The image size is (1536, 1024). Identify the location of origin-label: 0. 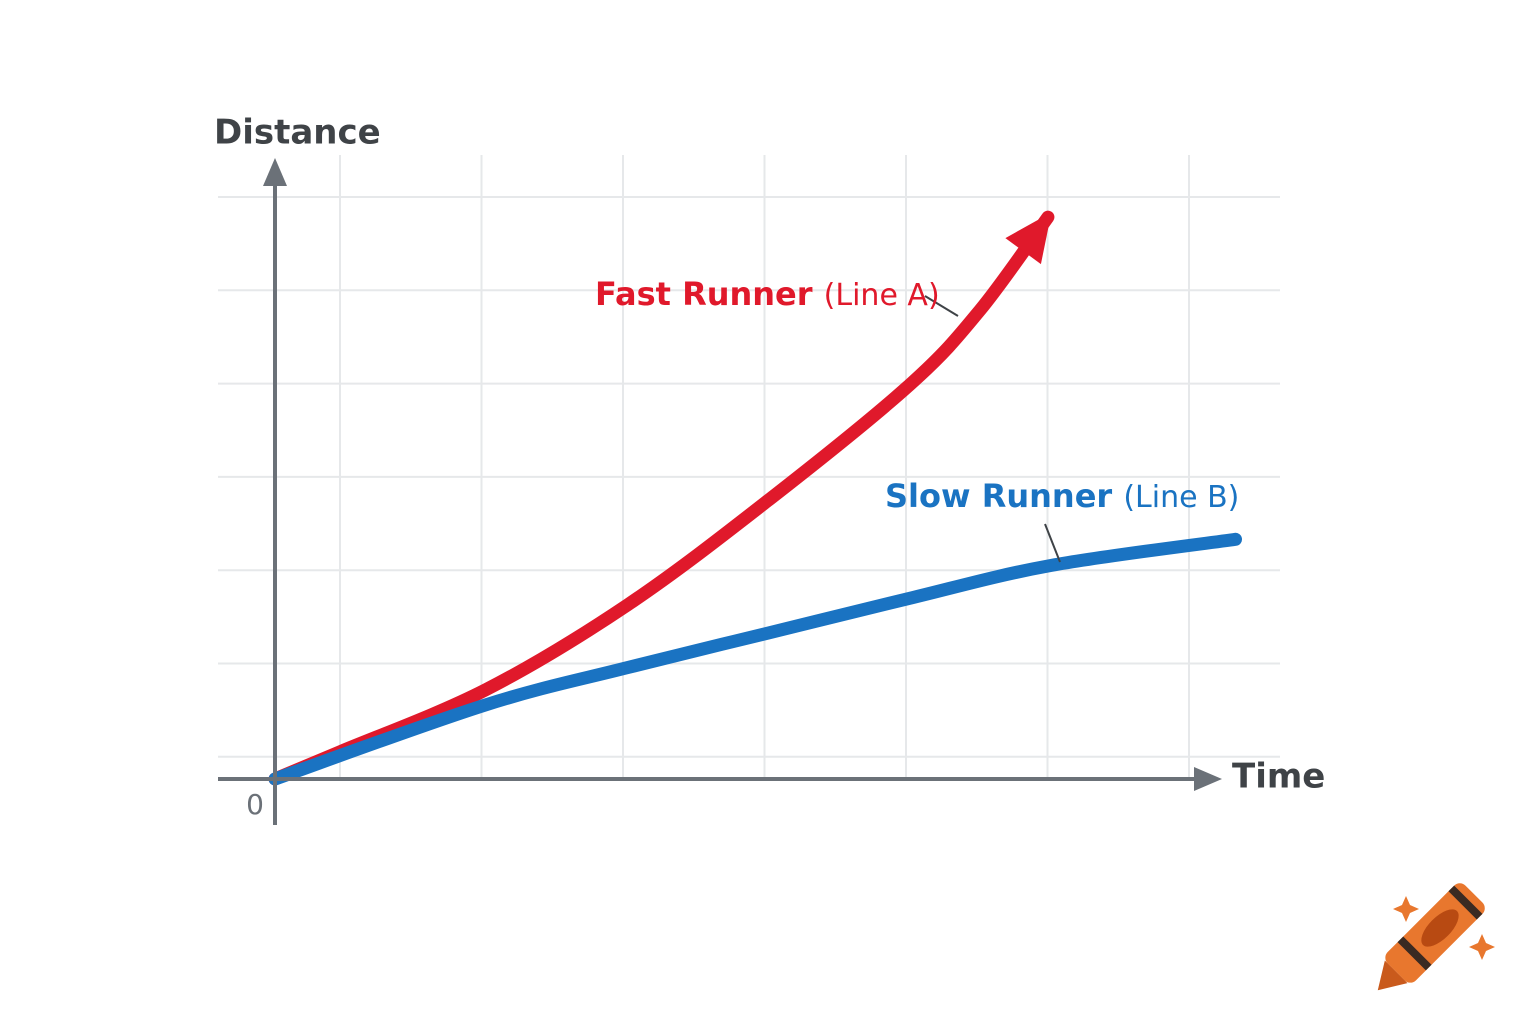
(255, 804).